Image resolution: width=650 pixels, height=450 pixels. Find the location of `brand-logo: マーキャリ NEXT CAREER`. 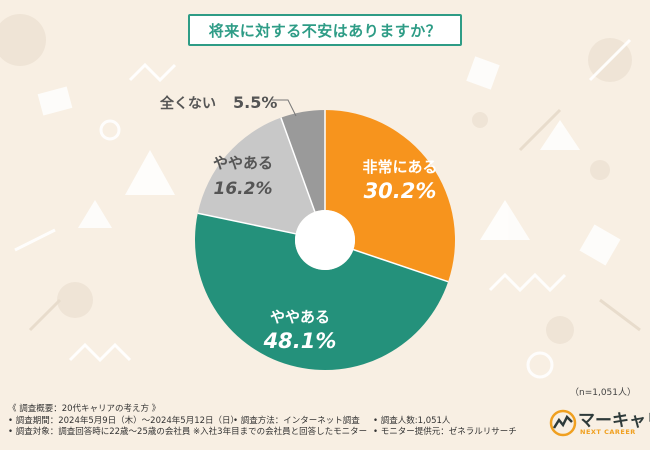

brand-logo: マーキャリ NEXT CAREER is located at coordinates (599, 422).